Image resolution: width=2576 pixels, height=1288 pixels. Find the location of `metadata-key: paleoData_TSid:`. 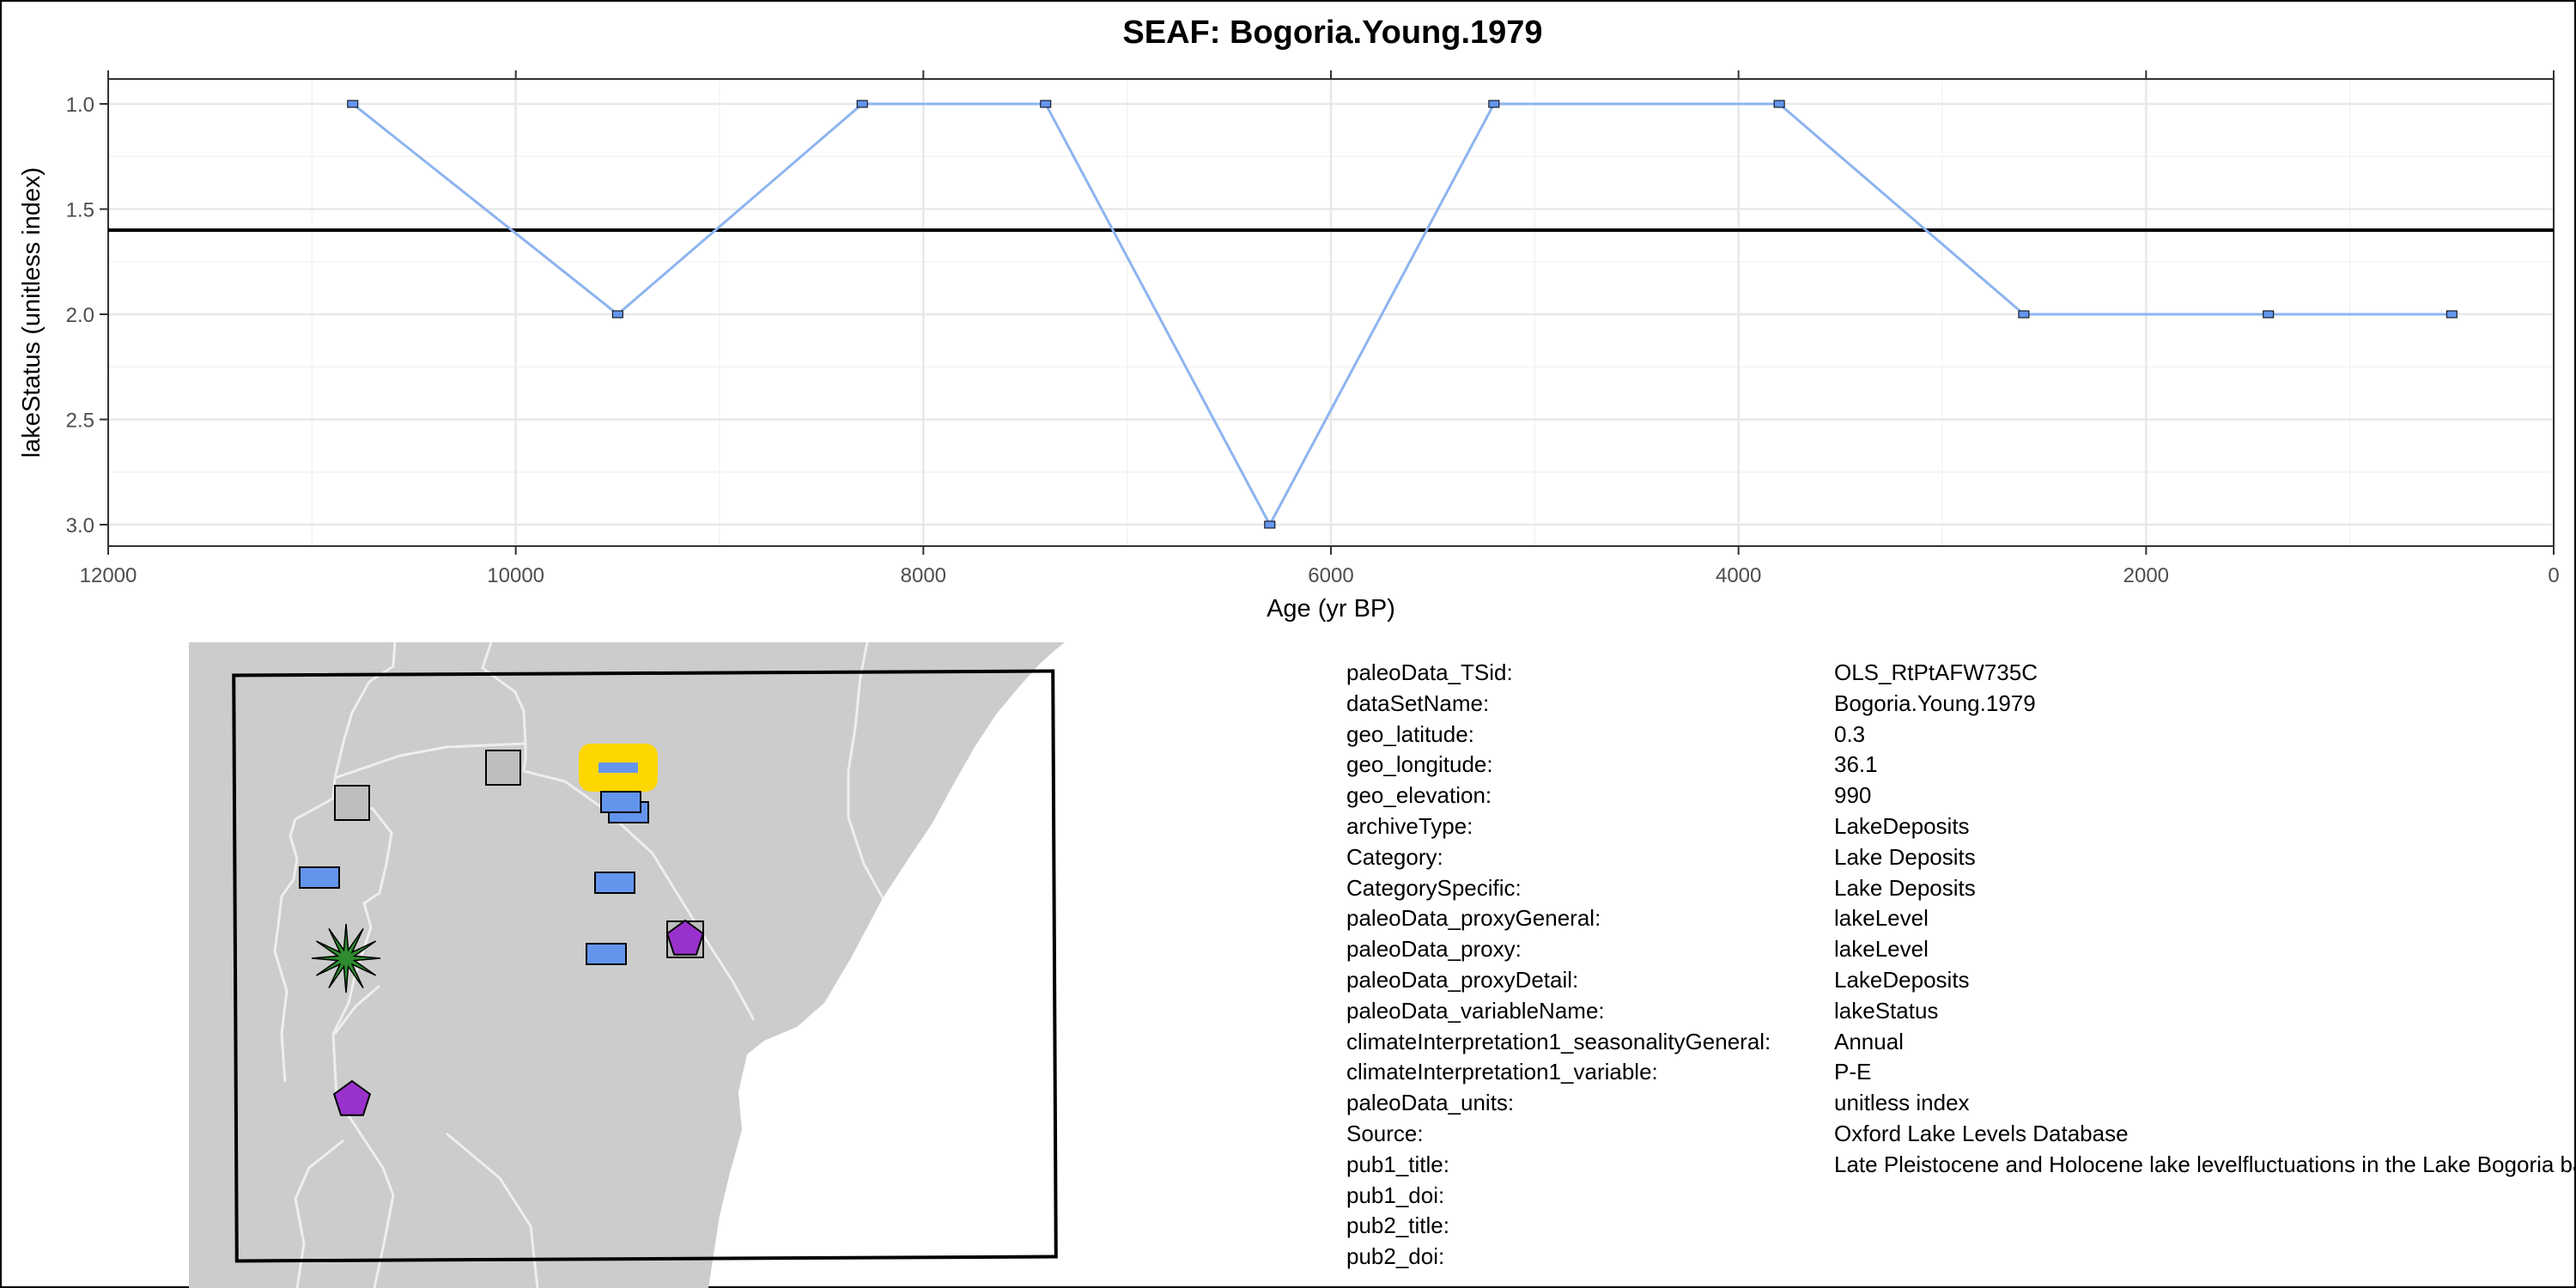

metadata-key: paleoData_TSid: is located at coordinates (1429, 672).